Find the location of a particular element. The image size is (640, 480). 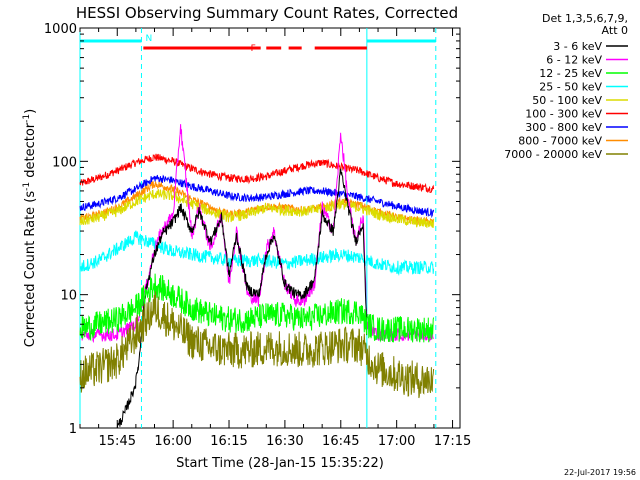

y-label-part-1: Corrected Count Rate (s is located at coordinates (30, 269).